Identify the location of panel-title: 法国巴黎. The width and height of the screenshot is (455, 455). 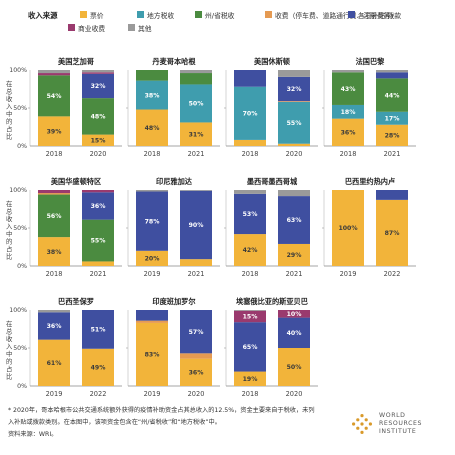
(371, 61).